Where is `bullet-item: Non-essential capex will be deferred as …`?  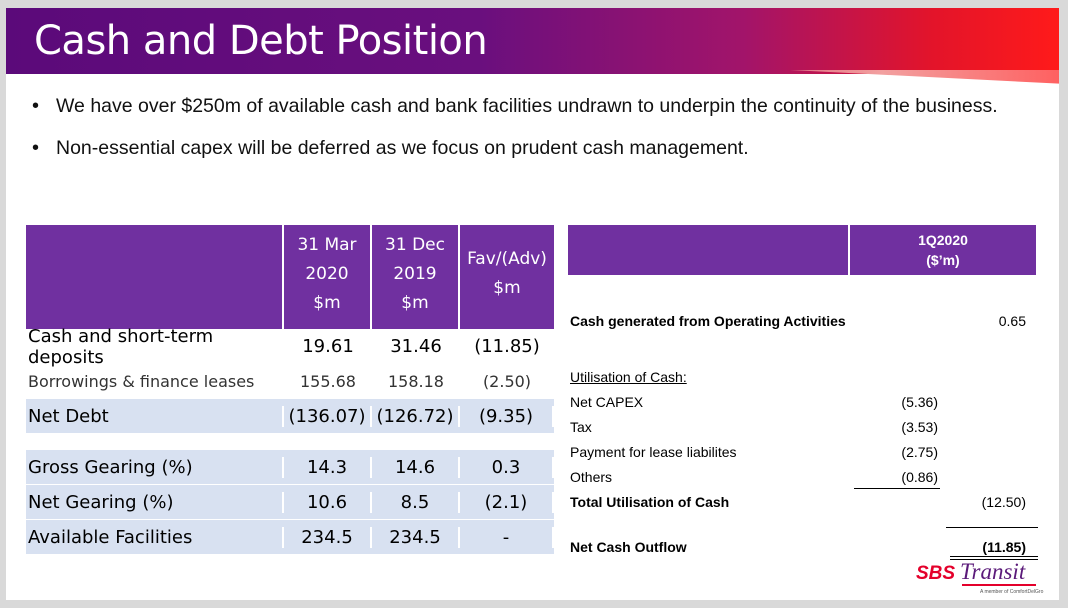
bullet-item: Non-essential capex will be deferred as … is located at coordinates (523, 148).